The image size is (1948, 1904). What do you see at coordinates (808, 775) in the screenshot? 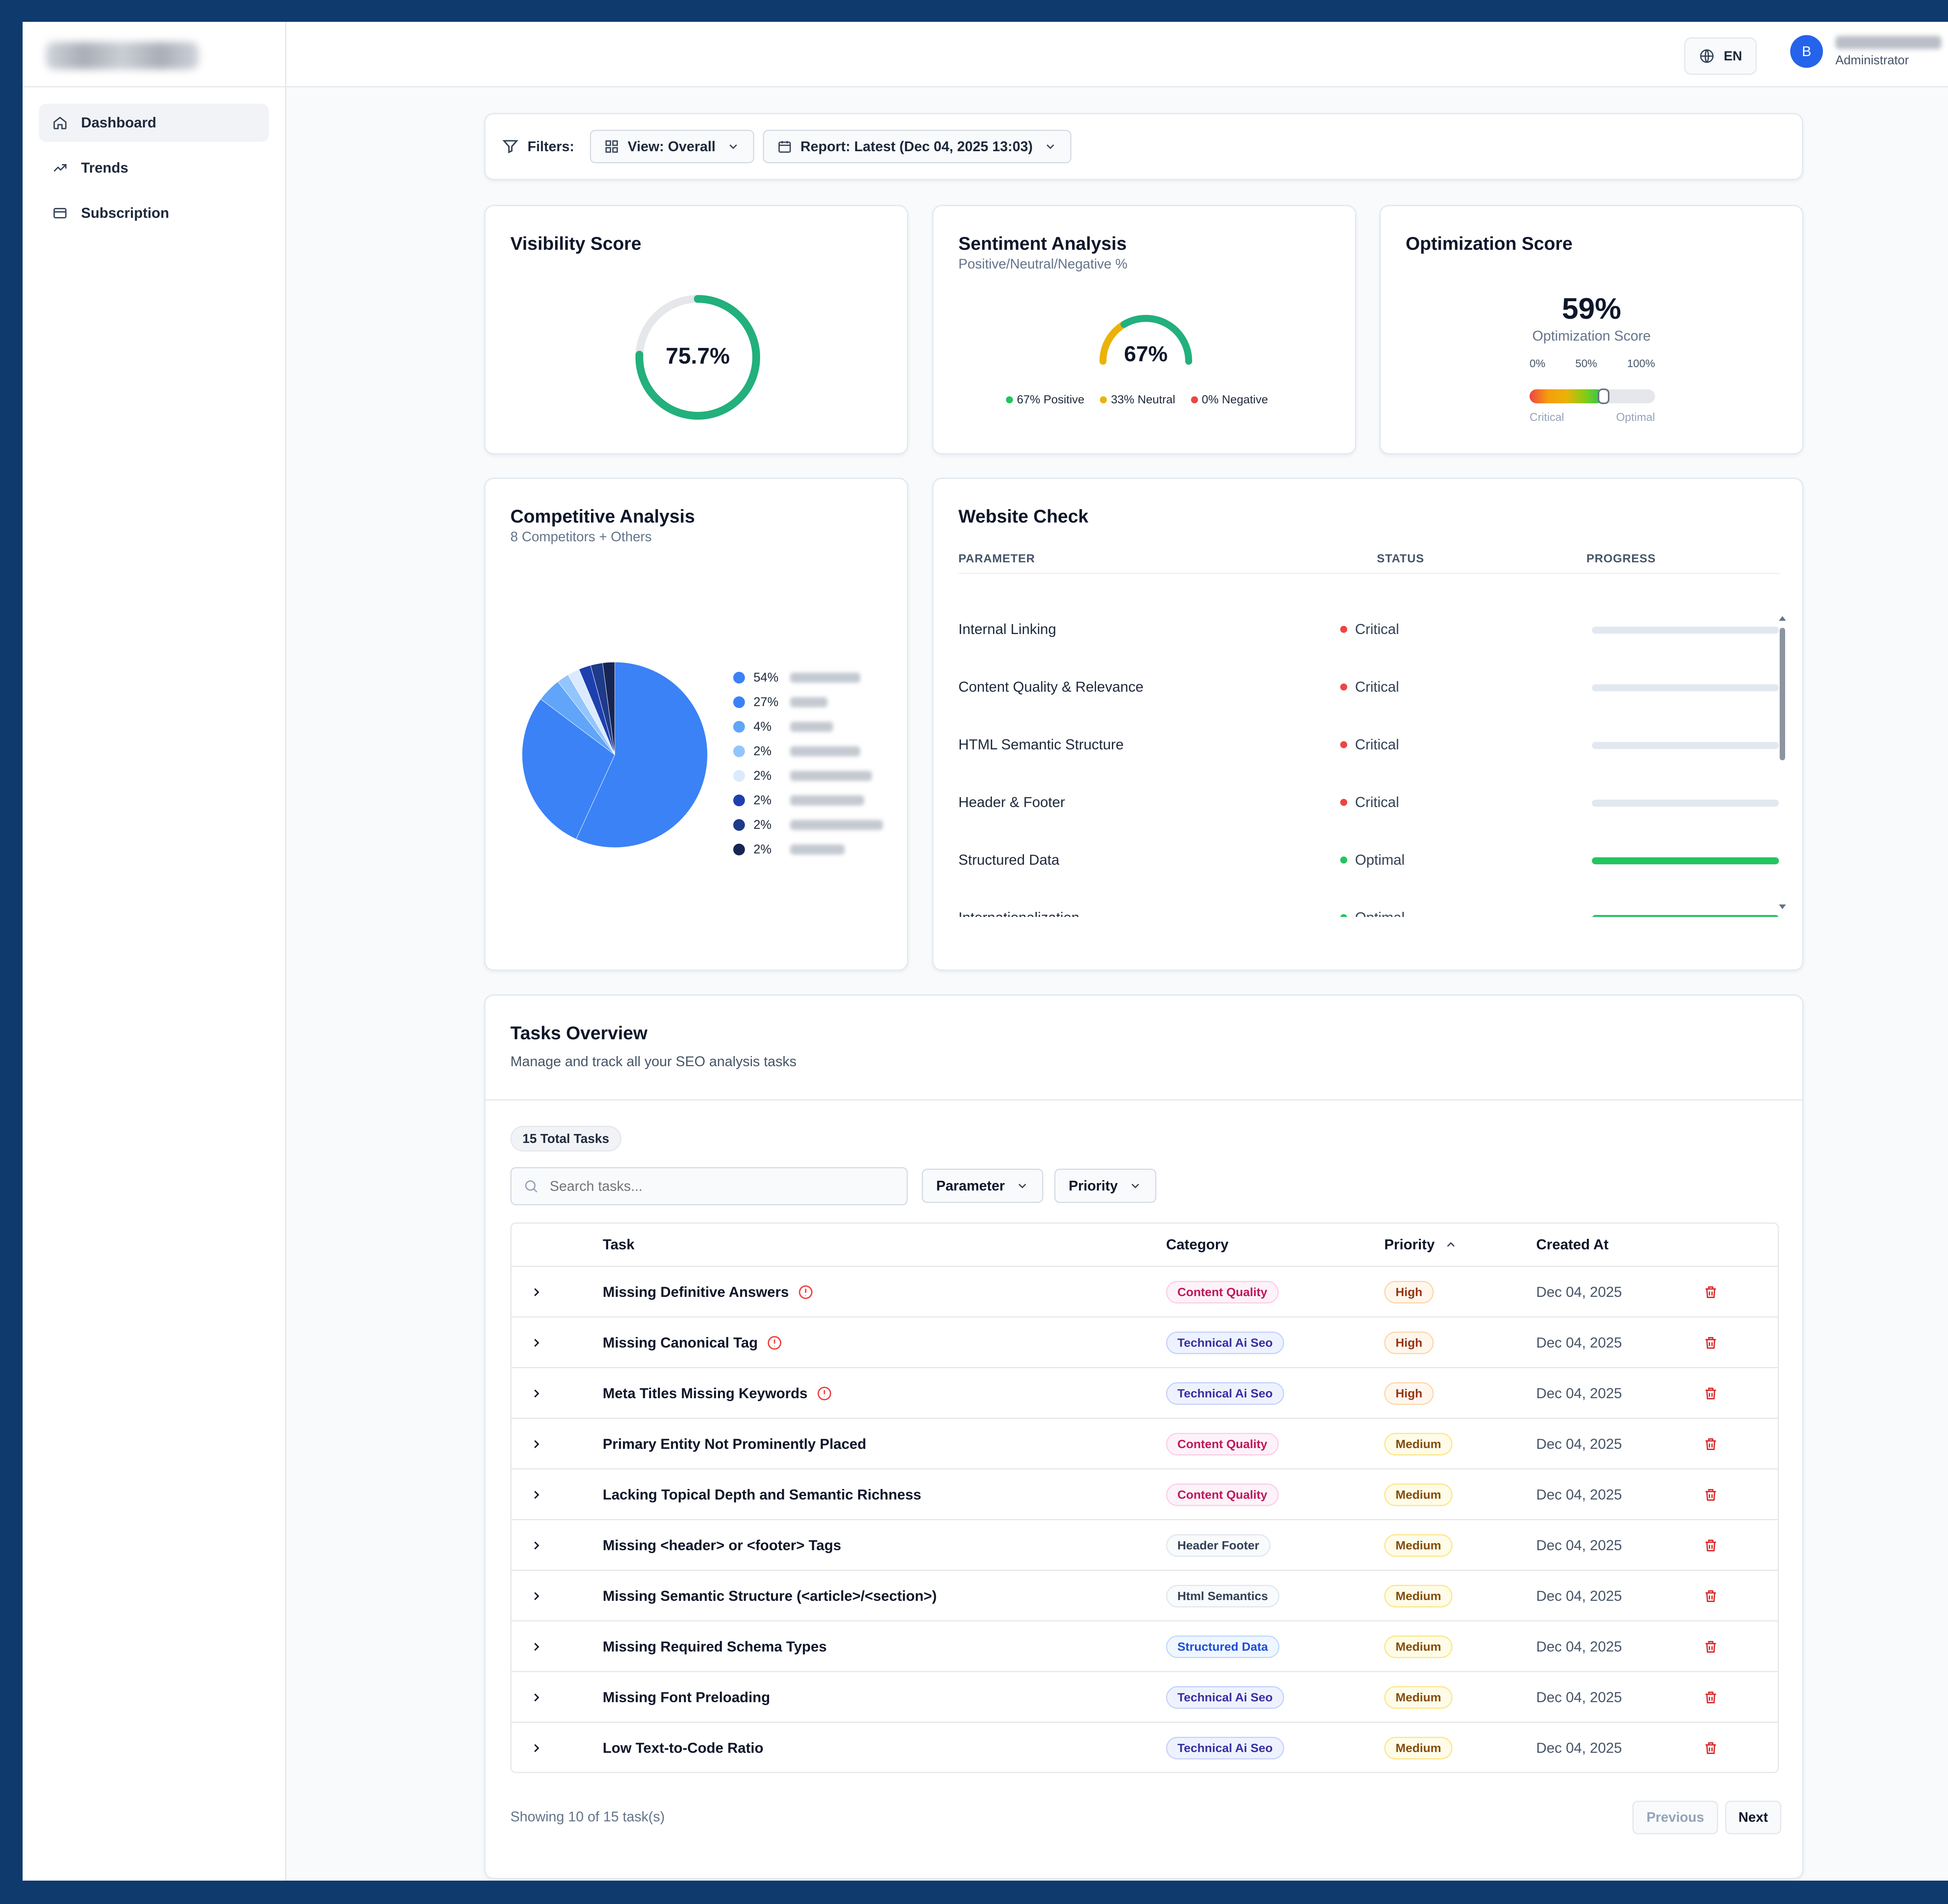
I see `legend-item: 2%` at bounding box center [808, 775].